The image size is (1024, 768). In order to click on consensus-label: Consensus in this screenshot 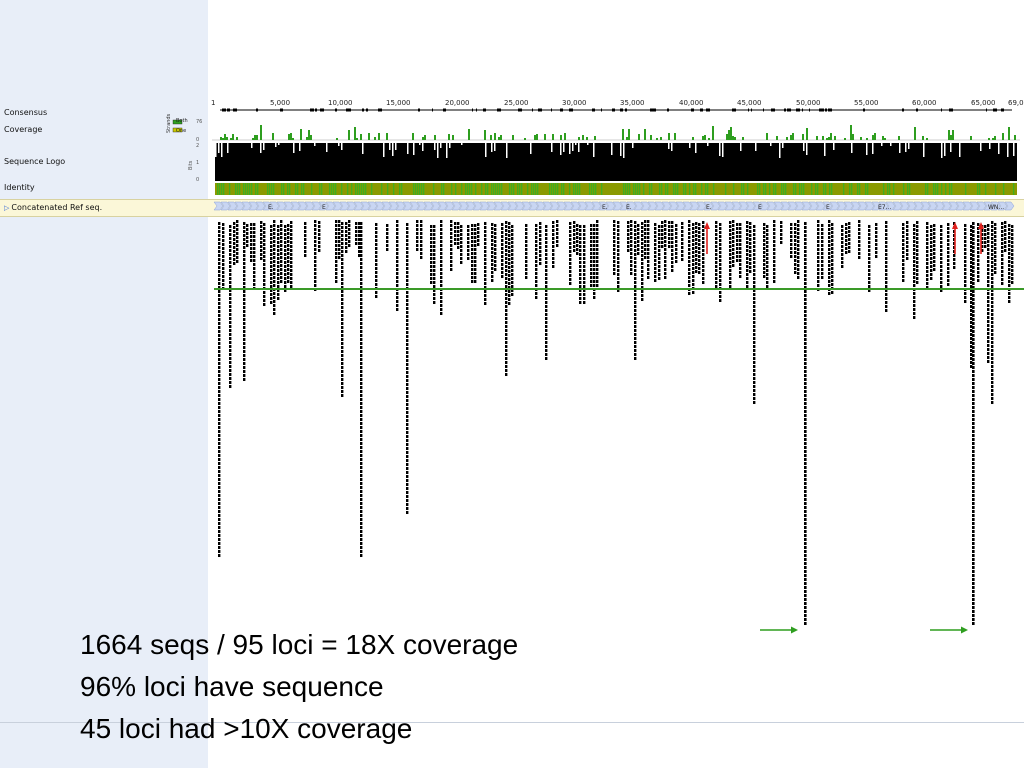, I will do `click(26, 112)`.